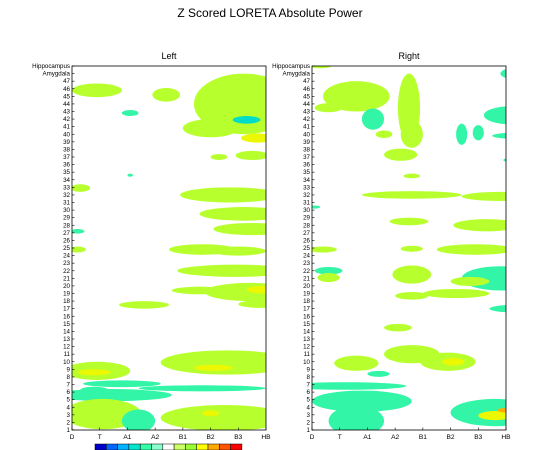  What do you see at coordinates (100, 437) in the screenshot?
I see `left-x-tick-label: T` at bounding box center [100, 437].